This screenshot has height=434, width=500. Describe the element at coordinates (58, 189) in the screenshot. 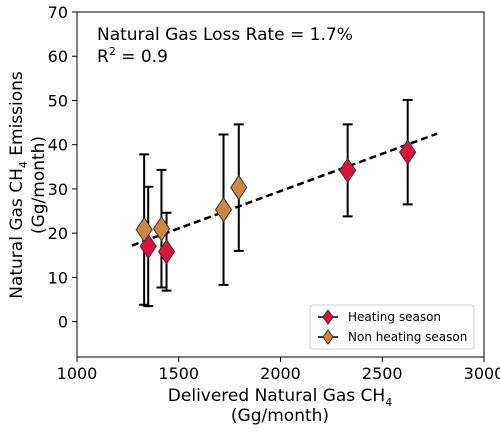

I see `y-tick-label: 30` at that location.